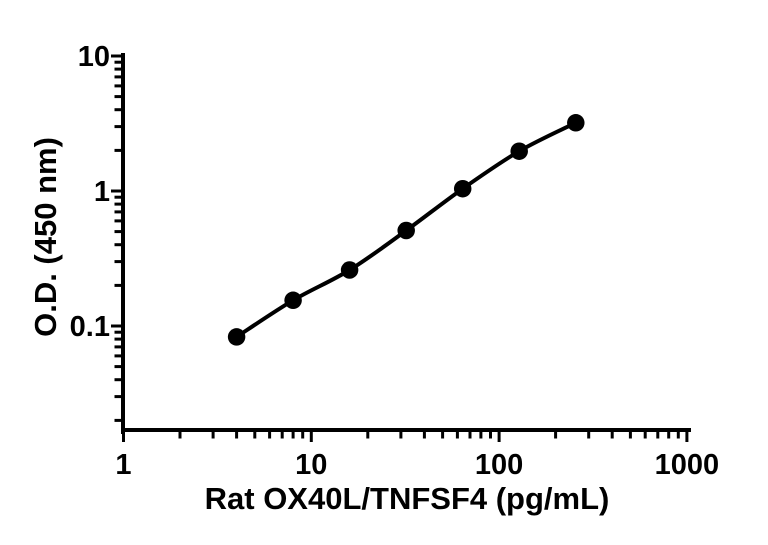 The height and width of the screenshot is (545, 768). I want to click on y-tick-label: 10, so click(94, 57).